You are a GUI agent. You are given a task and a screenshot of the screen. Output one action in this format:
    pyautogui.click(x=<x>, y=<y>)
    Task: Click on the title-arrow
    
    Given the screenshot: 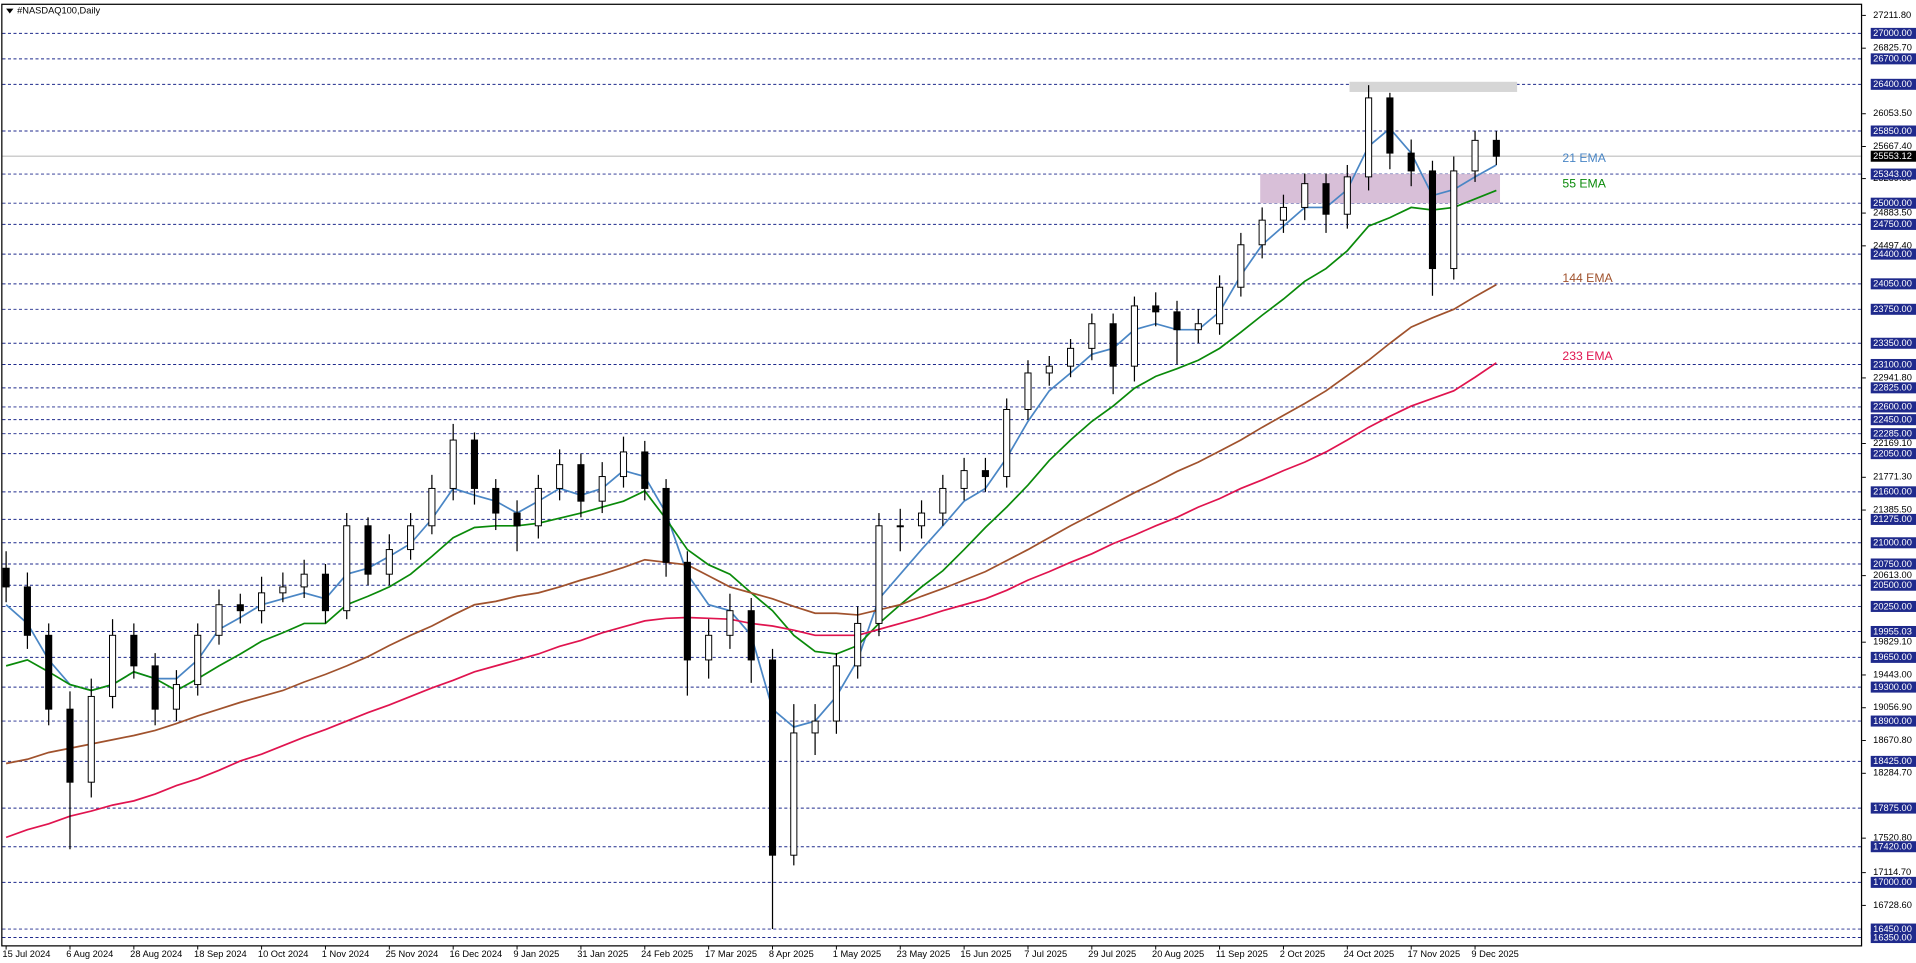 What is the action you would take?
    pyautogui.click(x=10, y=11)
    